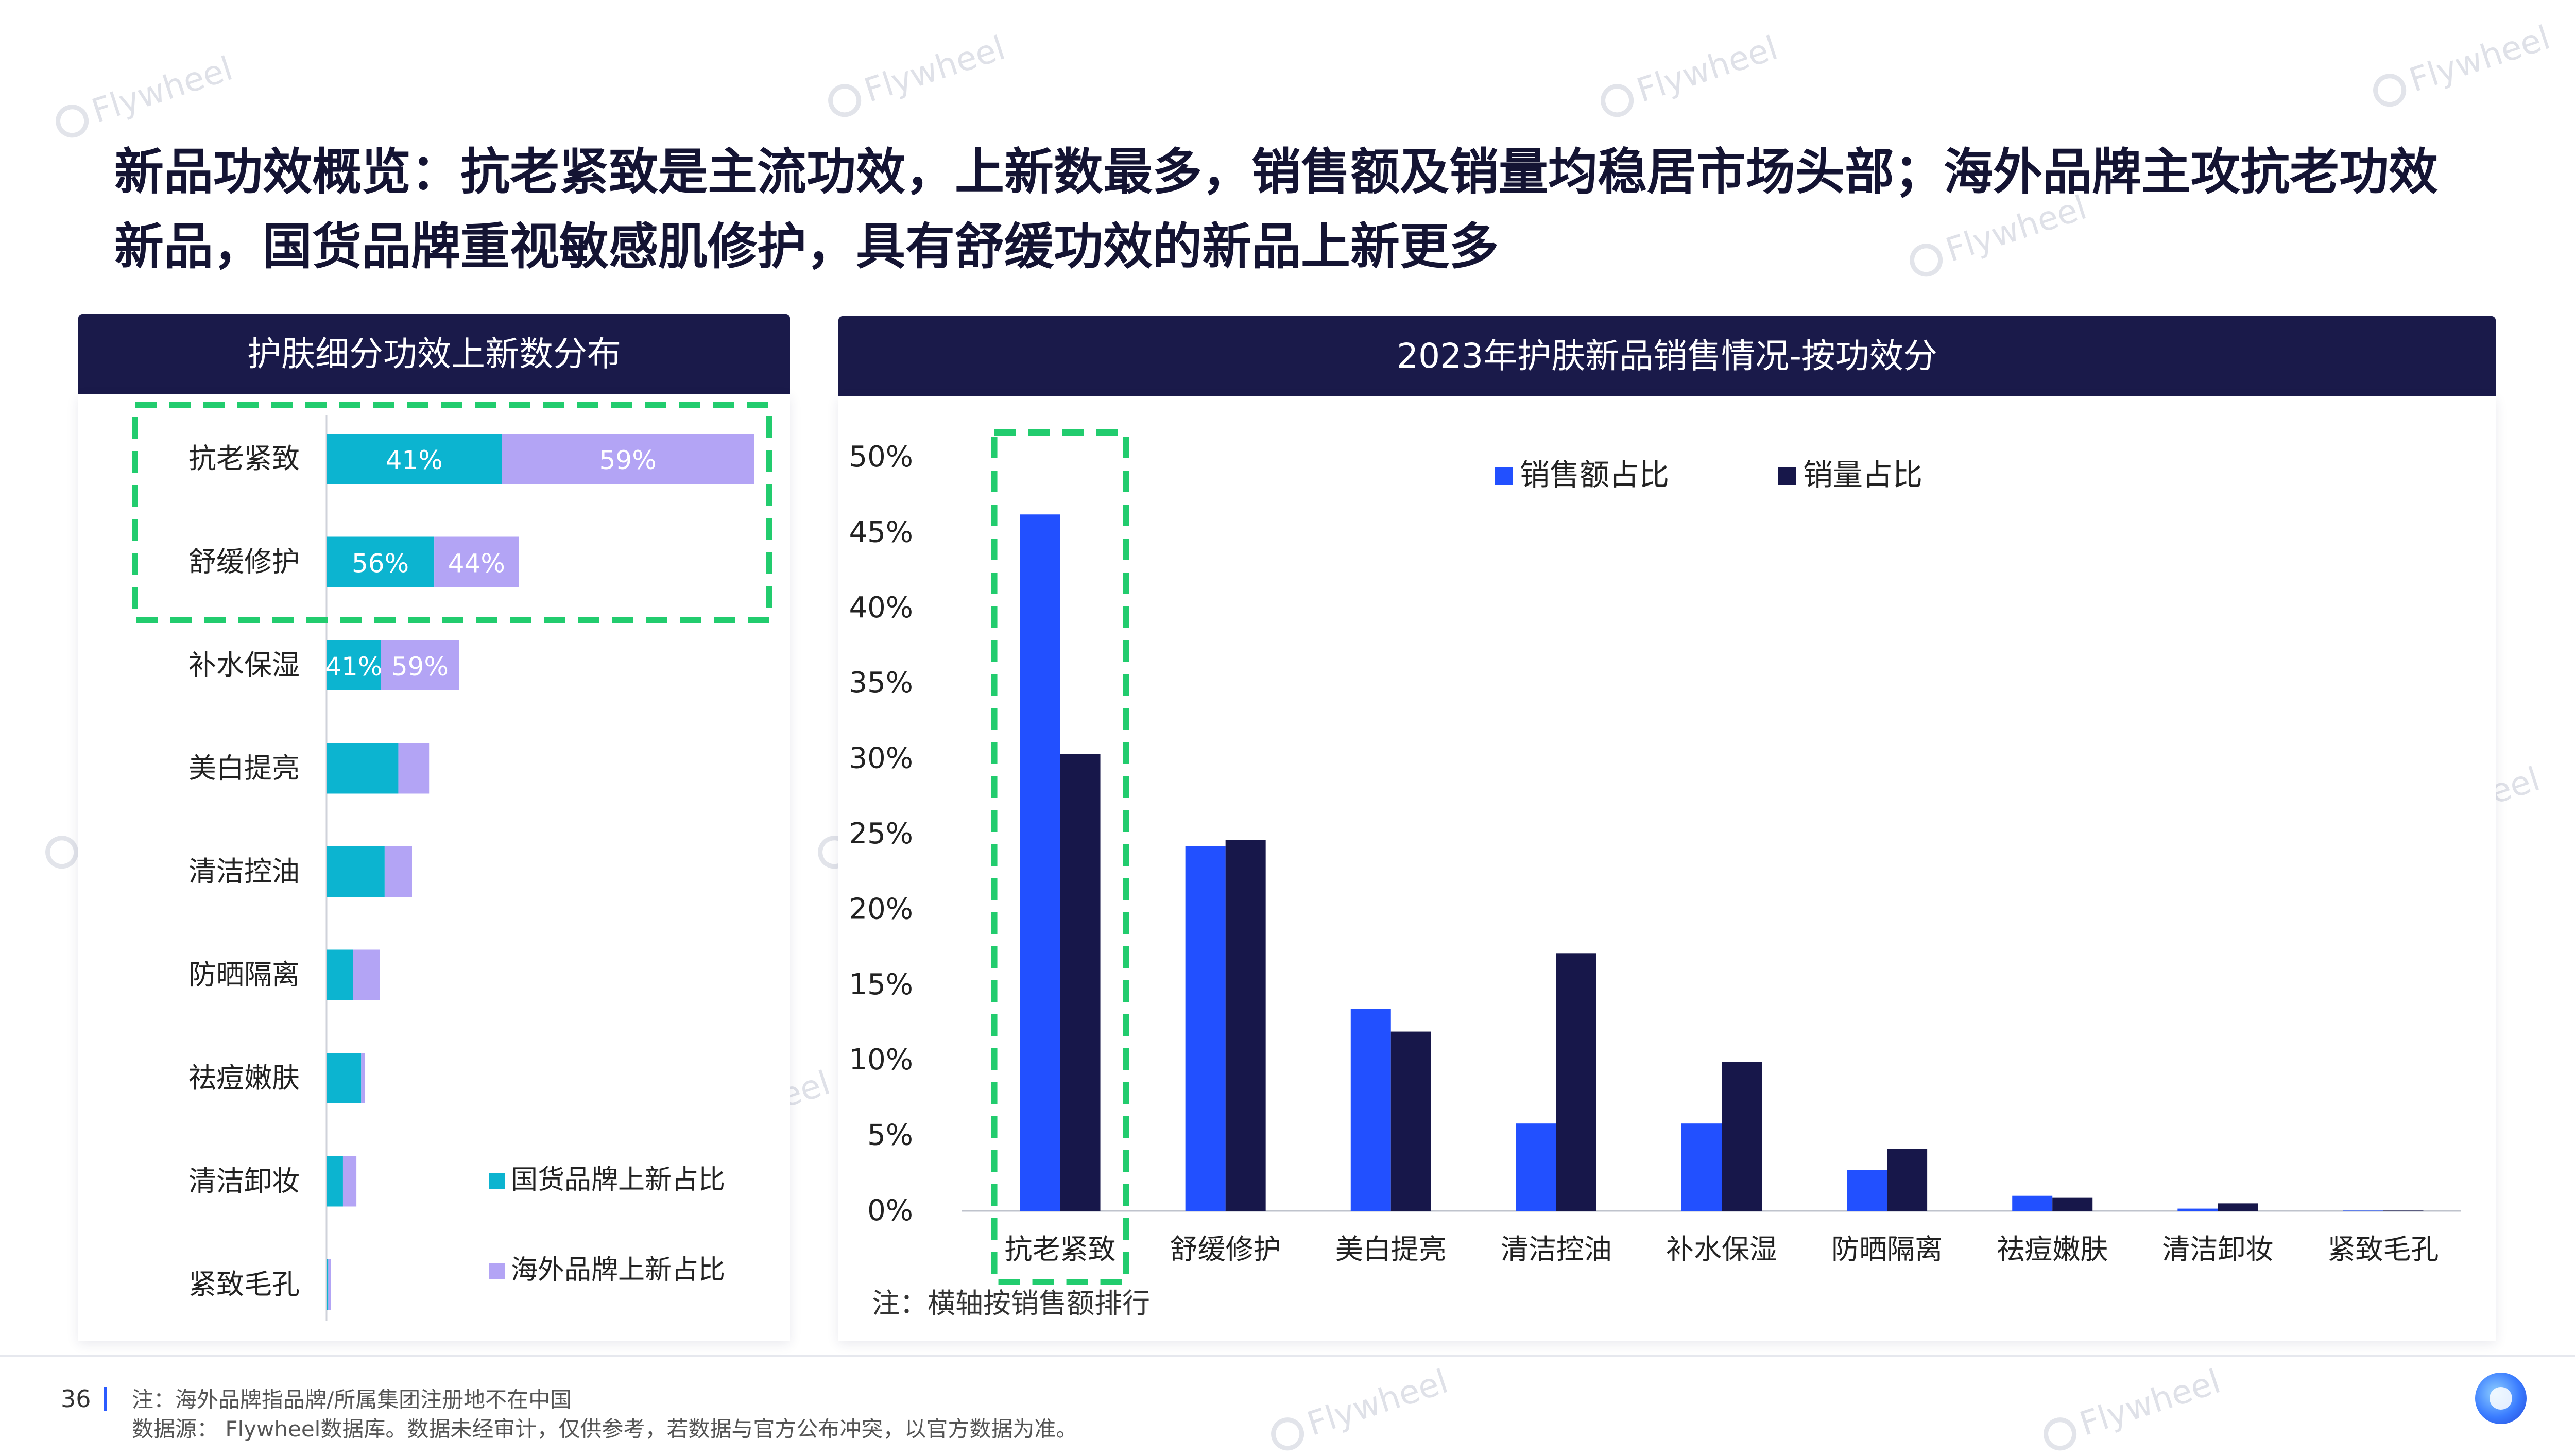 The width and height of the screenshot is (2575, 1456). What do you see at coordinates (434, 354) in the screenshot?
I see `left-panel-header: 护肤细分功效上新数分布` at bounding box center [434, 354].